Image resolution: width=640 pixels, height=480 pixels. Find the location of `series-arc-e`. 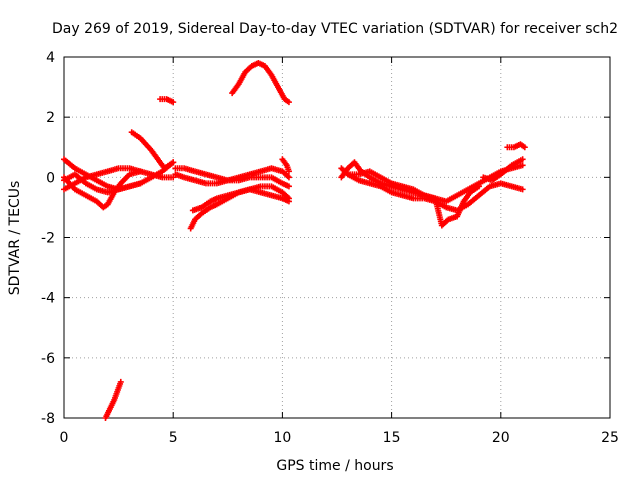

series-arc-e is located at coordinates (152, 150).